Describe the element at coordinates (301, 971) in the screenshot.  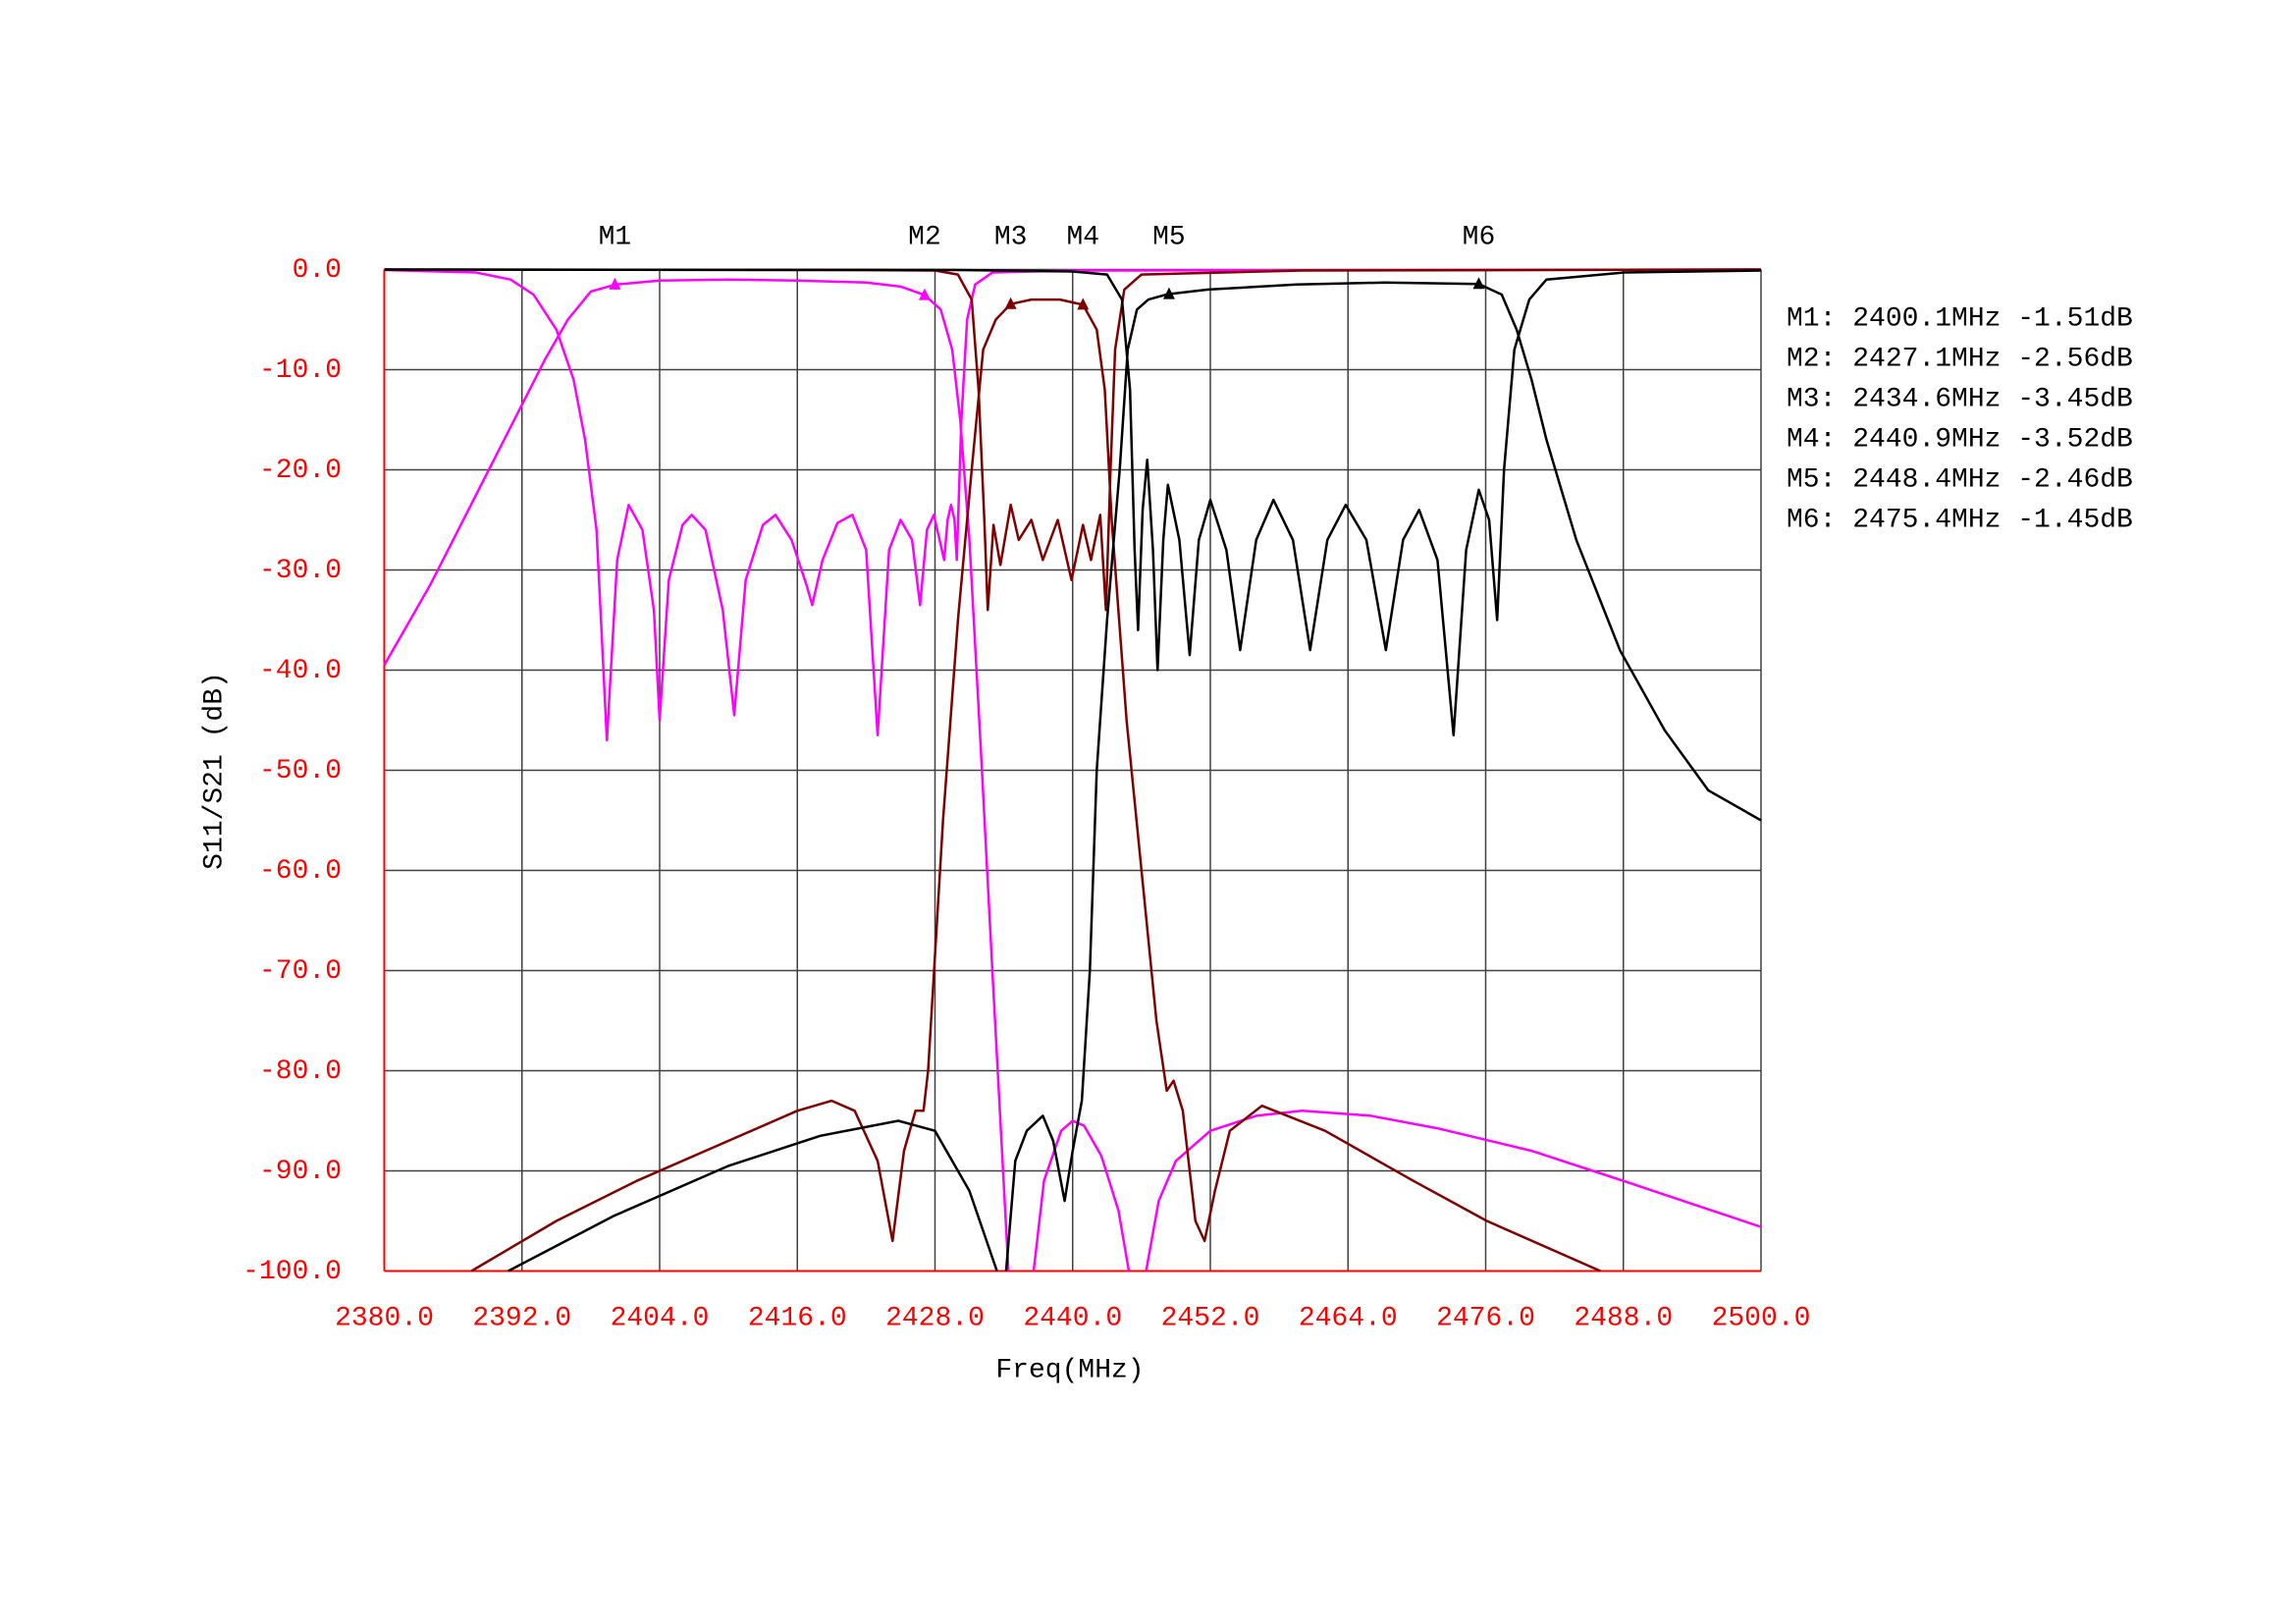
I see `y-tick-label: -70.0` at that location.